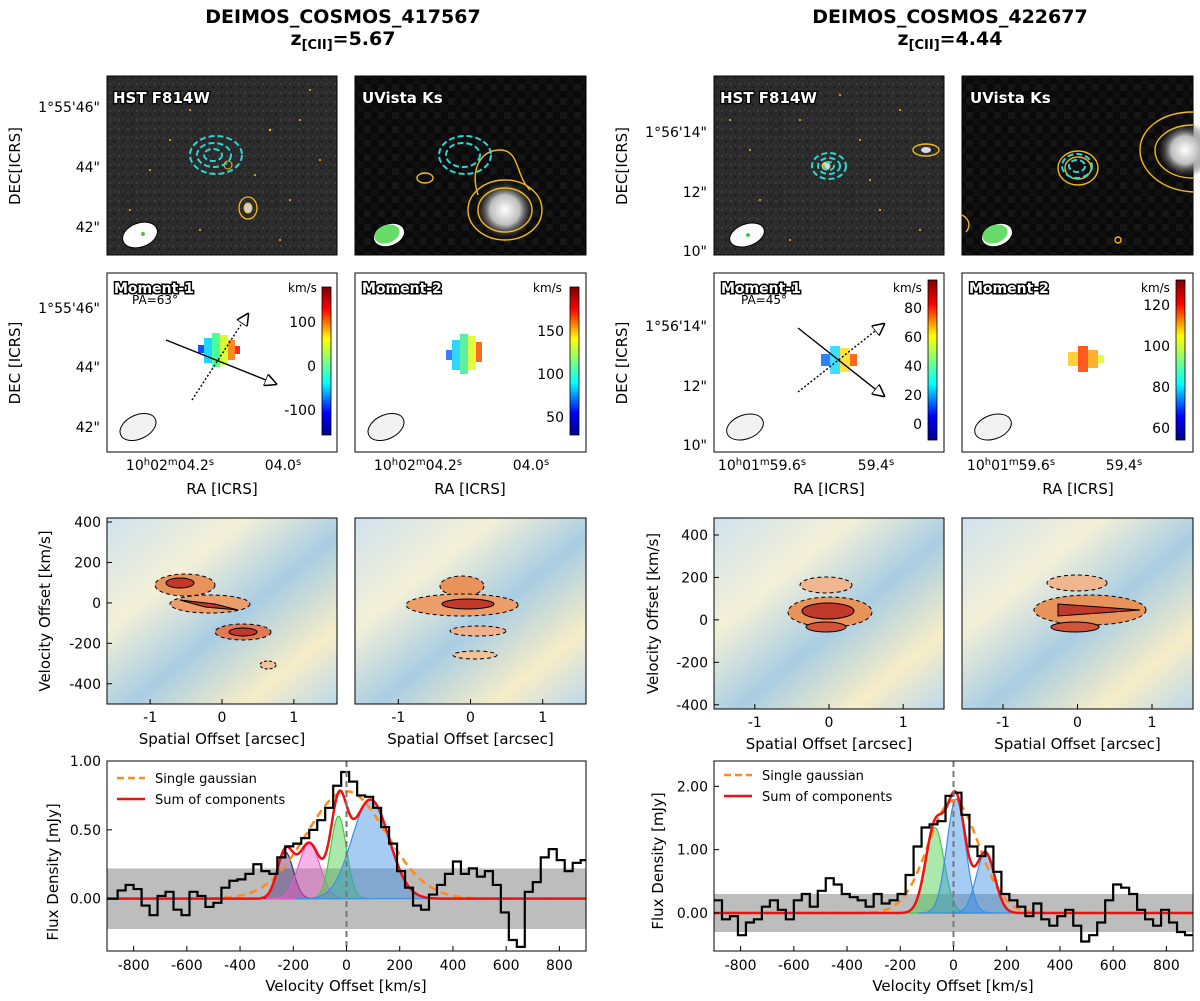  Describe the element at coordinates (161, 98) in the screenshot. I see `obj1-hst-label: HST F814W` at that location.